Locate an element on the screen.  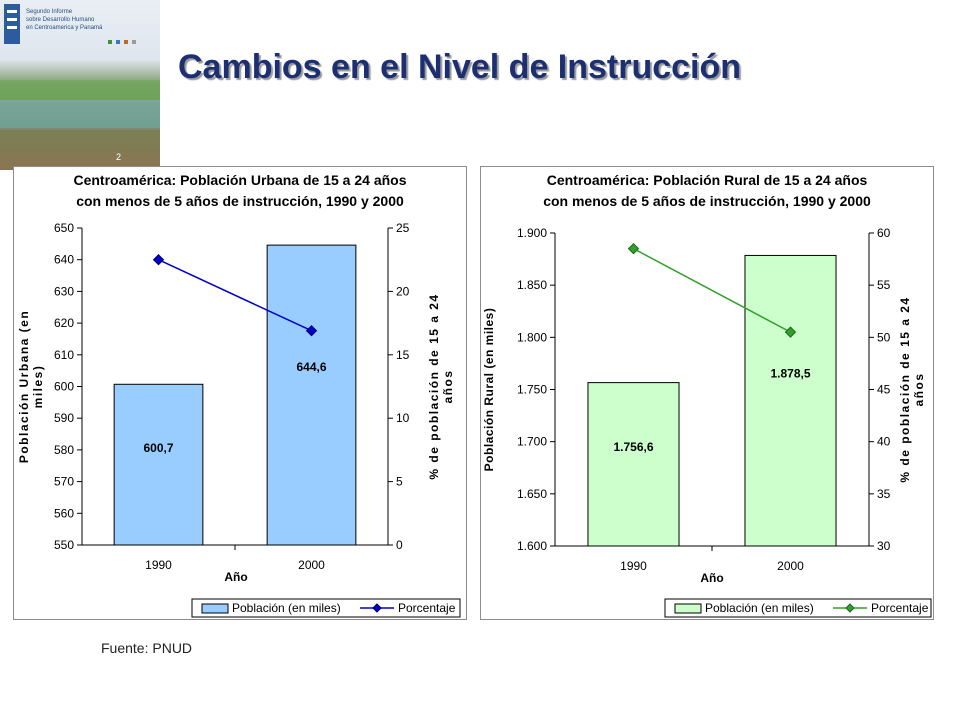
y2-tick-label: 25 is located at coordinates (403, 228).